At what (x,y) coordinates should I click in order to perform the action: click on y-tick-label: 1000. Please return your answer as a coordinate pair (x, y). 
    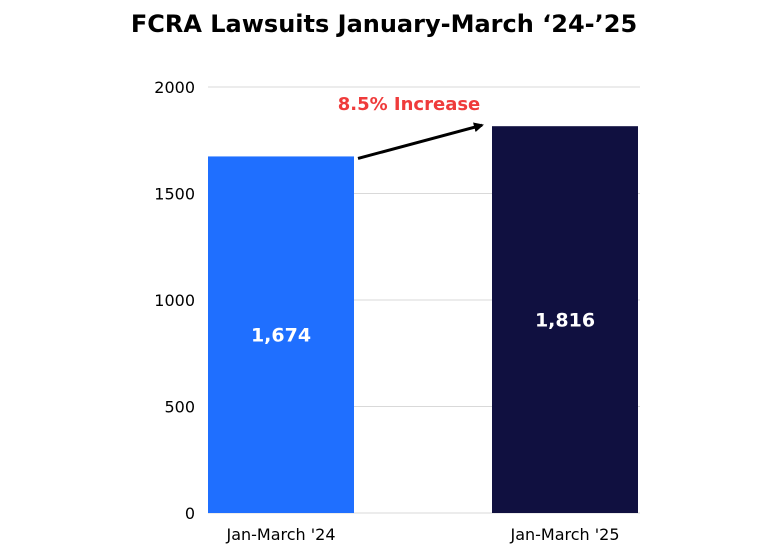
    Looking at the image, I should click on (174, 300).